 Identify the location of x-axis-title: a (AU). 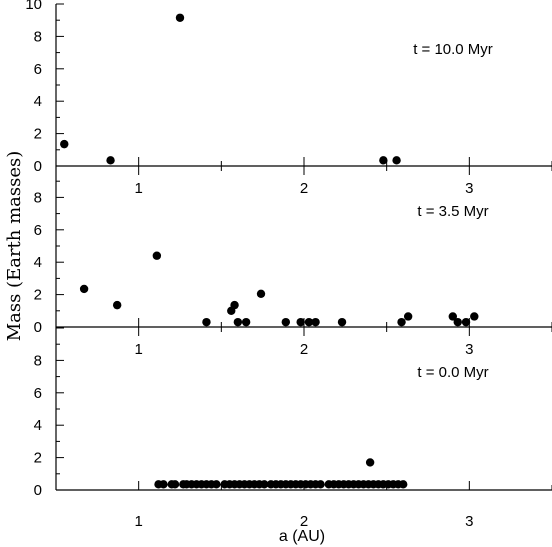
(302, 536).